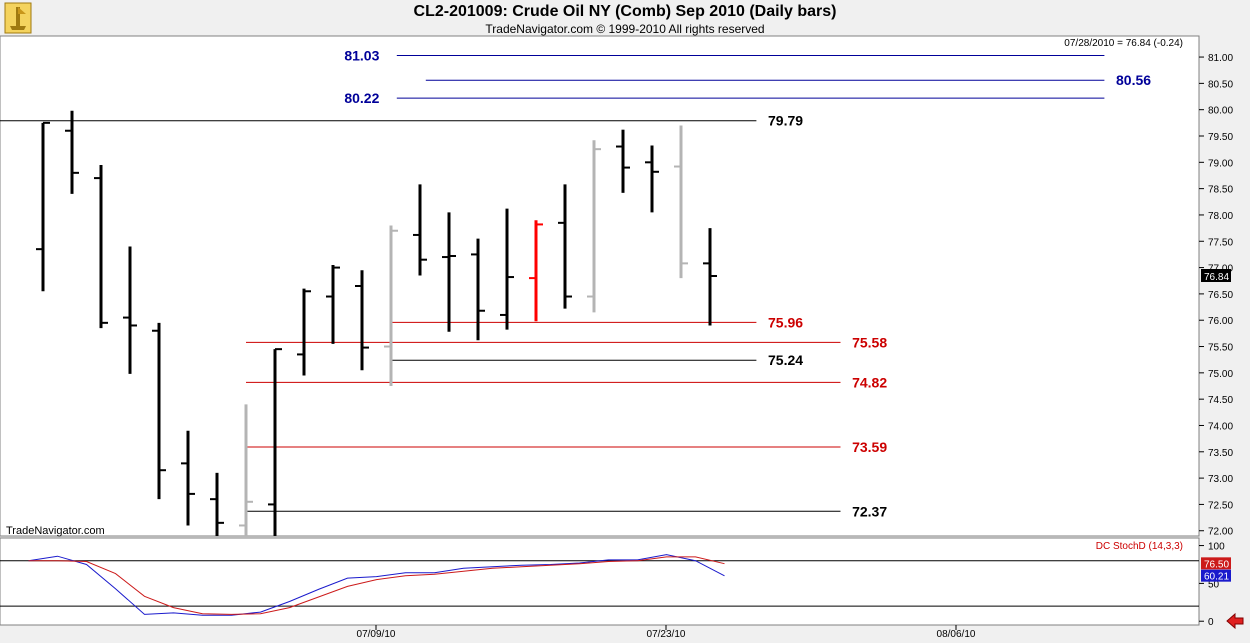 The image size is (1250, 643). What do you see at coordinates (956, 634) in the screenshot?
I see `date-tick-label: 08/06/10` at bounding box center [956, 634].